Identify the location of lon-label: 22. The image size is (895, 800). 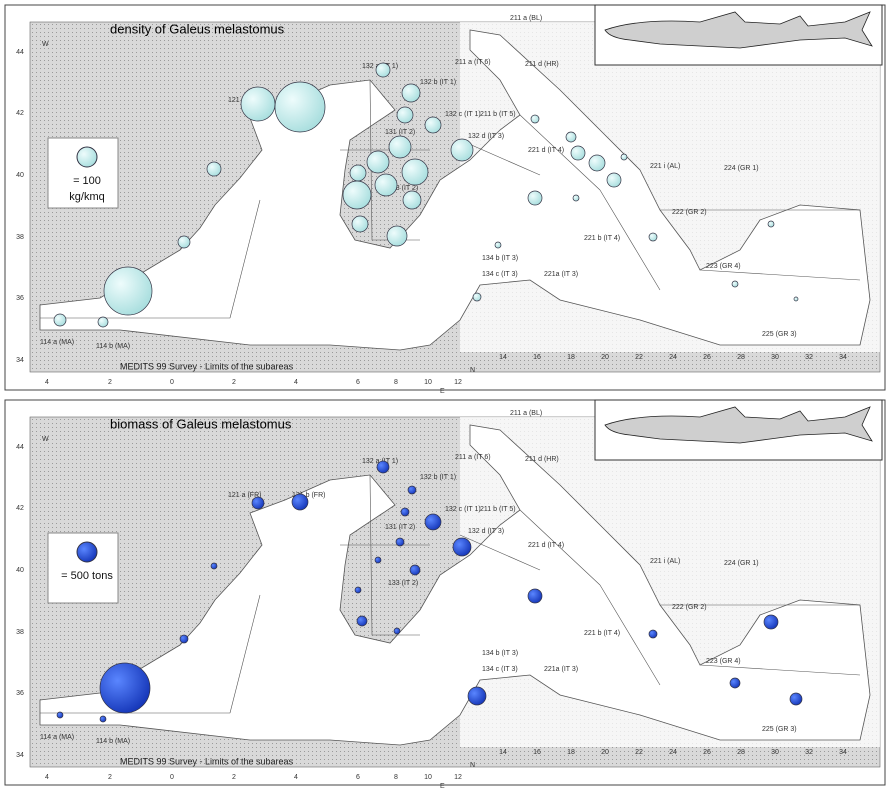
(639, 752).